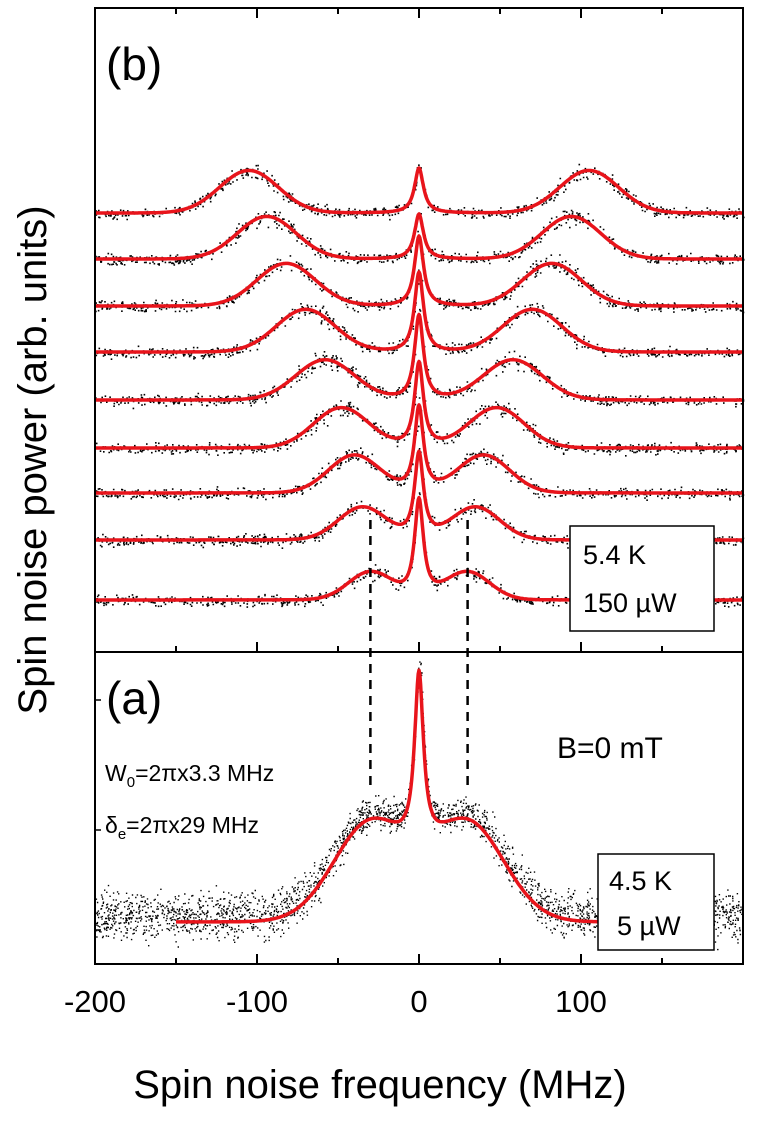 The image size is (761, 1131). Describe the element at coordinates (33, 459) in the screenshot. I see `y-axis-title: Spin noise power (arb. units)` at that location.